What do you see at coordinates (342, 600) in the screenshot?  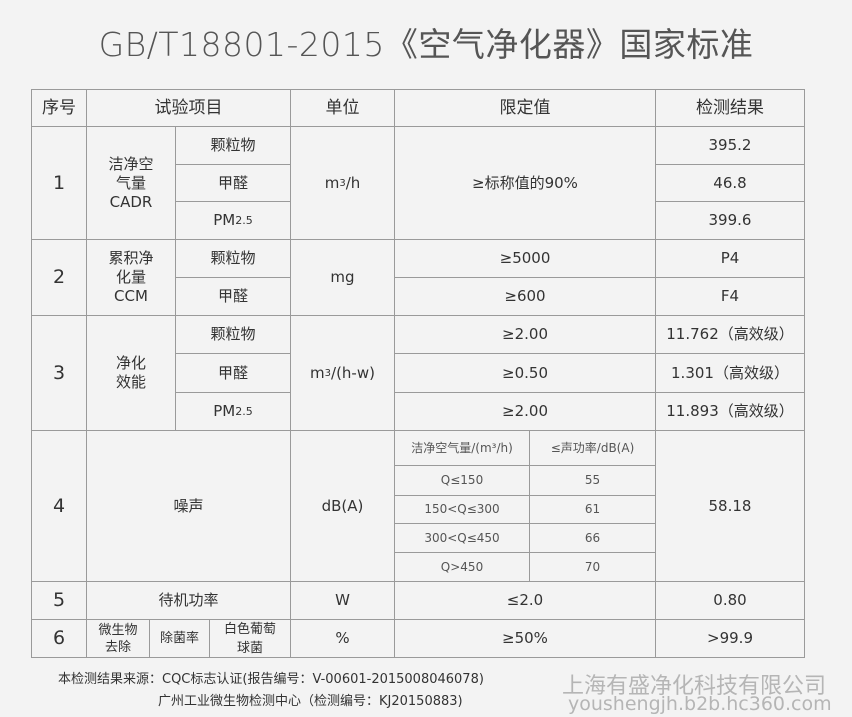 I see `row-unit: W` at bounding box center [342, 600].